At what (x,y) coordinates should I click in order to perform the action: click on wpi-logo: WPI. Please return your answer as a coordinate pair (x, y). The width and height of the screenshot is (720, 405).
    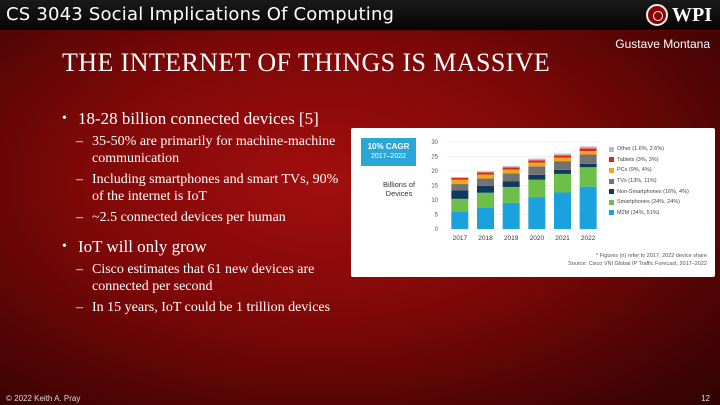
    Looking at the image, I should click on (679, 15).